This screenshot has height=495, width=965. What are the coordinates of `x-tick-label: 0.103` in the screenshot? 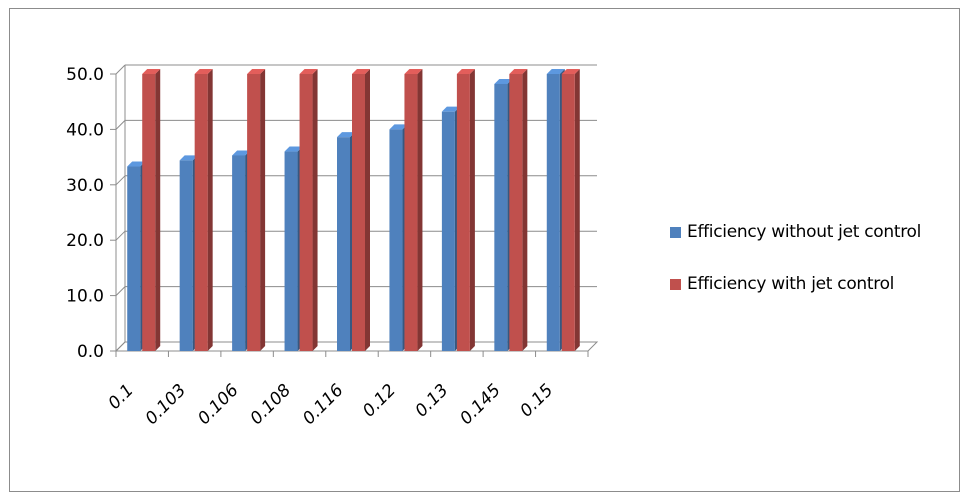 It's located at (166, 404).